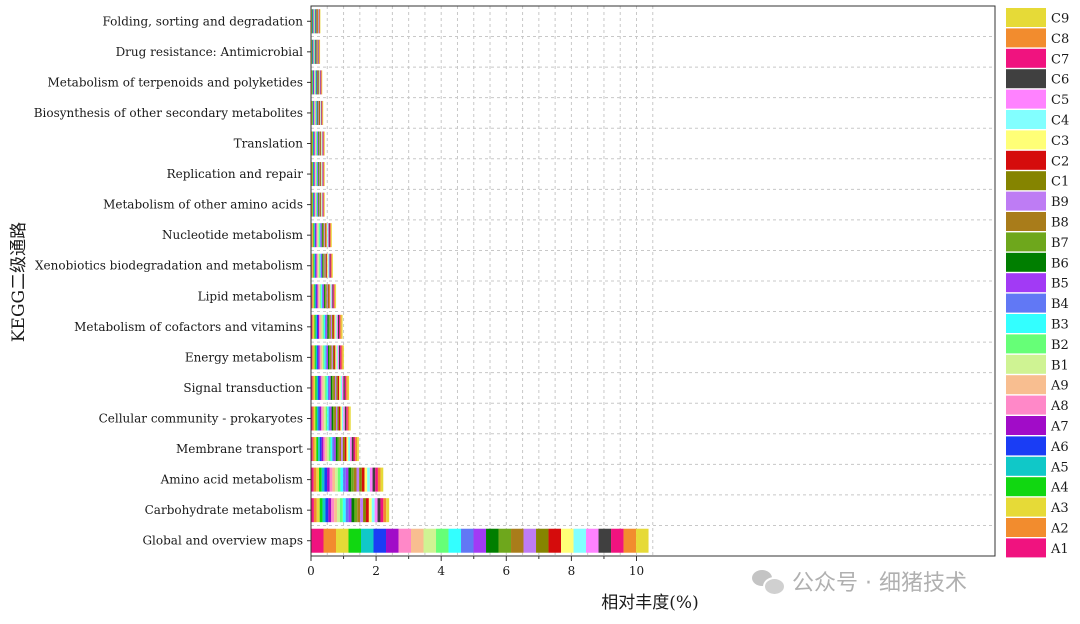 The width and height of the screenshot is (1080, 624). Describe the element at coordinates (1026, 303) in the screenshot. I see `legend-swatch-b4` at that location.